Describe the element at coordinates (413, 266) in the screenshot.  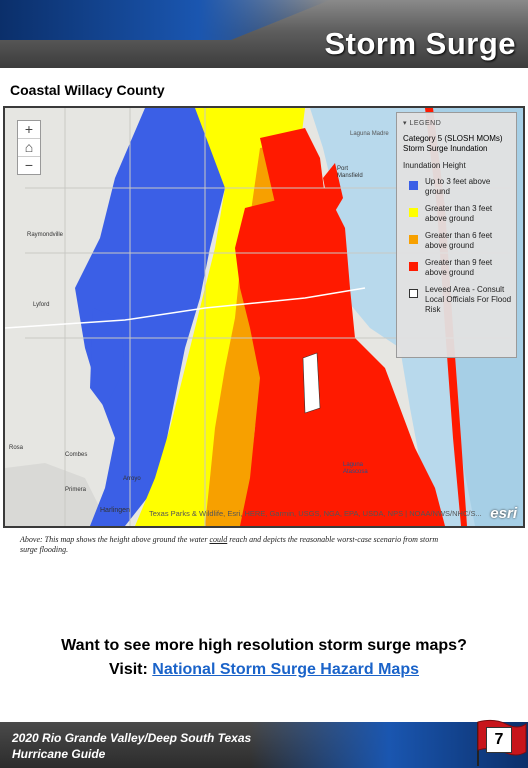
I see `legend-swatch-red` at that location.